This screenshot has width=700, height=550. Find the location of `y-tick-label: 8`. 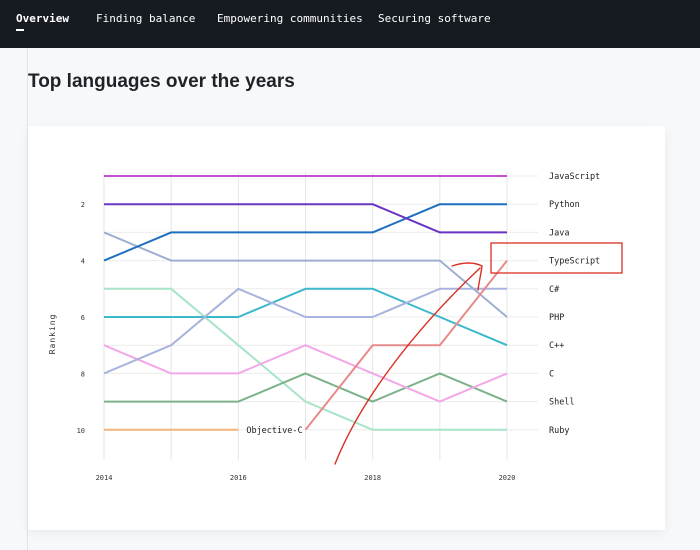

y-tick-label: 8 is located at coordinates (83, 374).